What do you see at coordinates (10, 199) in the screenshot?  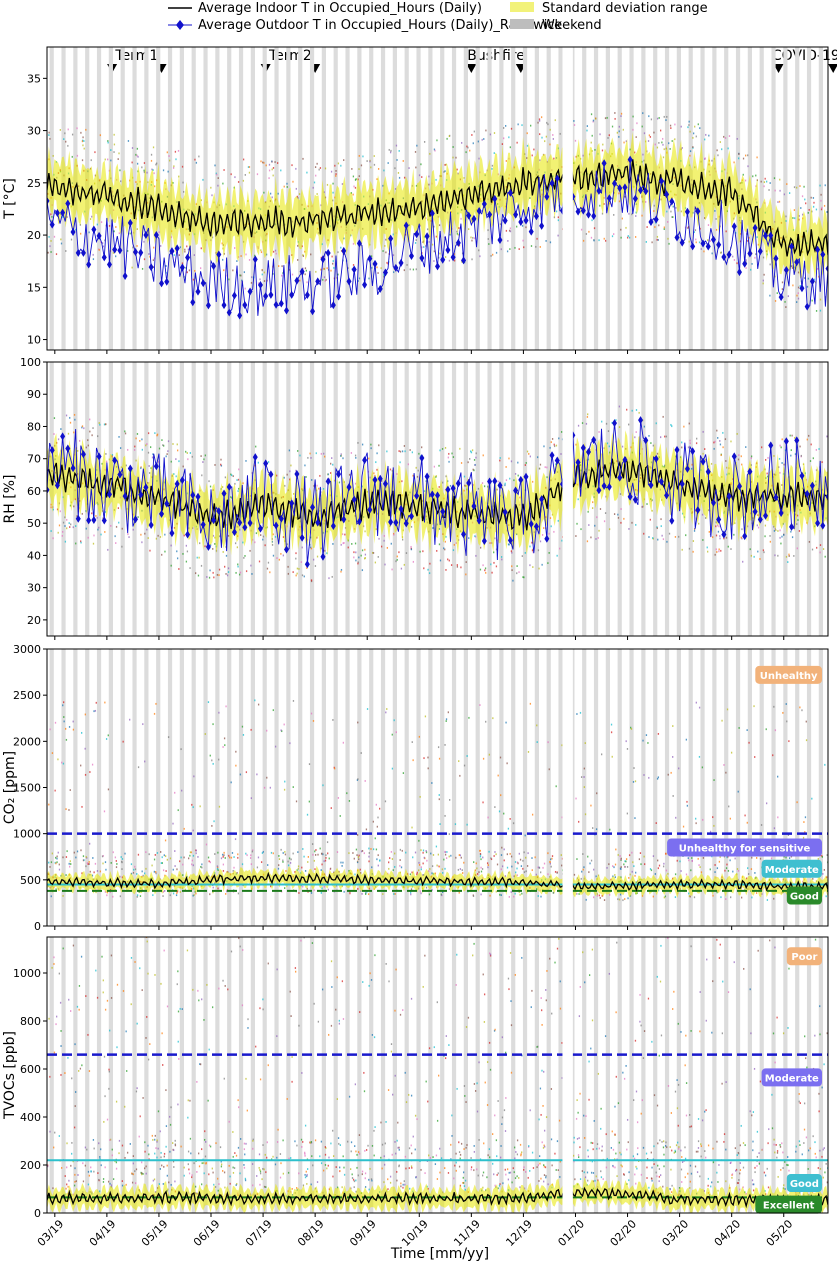 I see `y-axis-label: T [°C]` at bounding box center [10, 199].